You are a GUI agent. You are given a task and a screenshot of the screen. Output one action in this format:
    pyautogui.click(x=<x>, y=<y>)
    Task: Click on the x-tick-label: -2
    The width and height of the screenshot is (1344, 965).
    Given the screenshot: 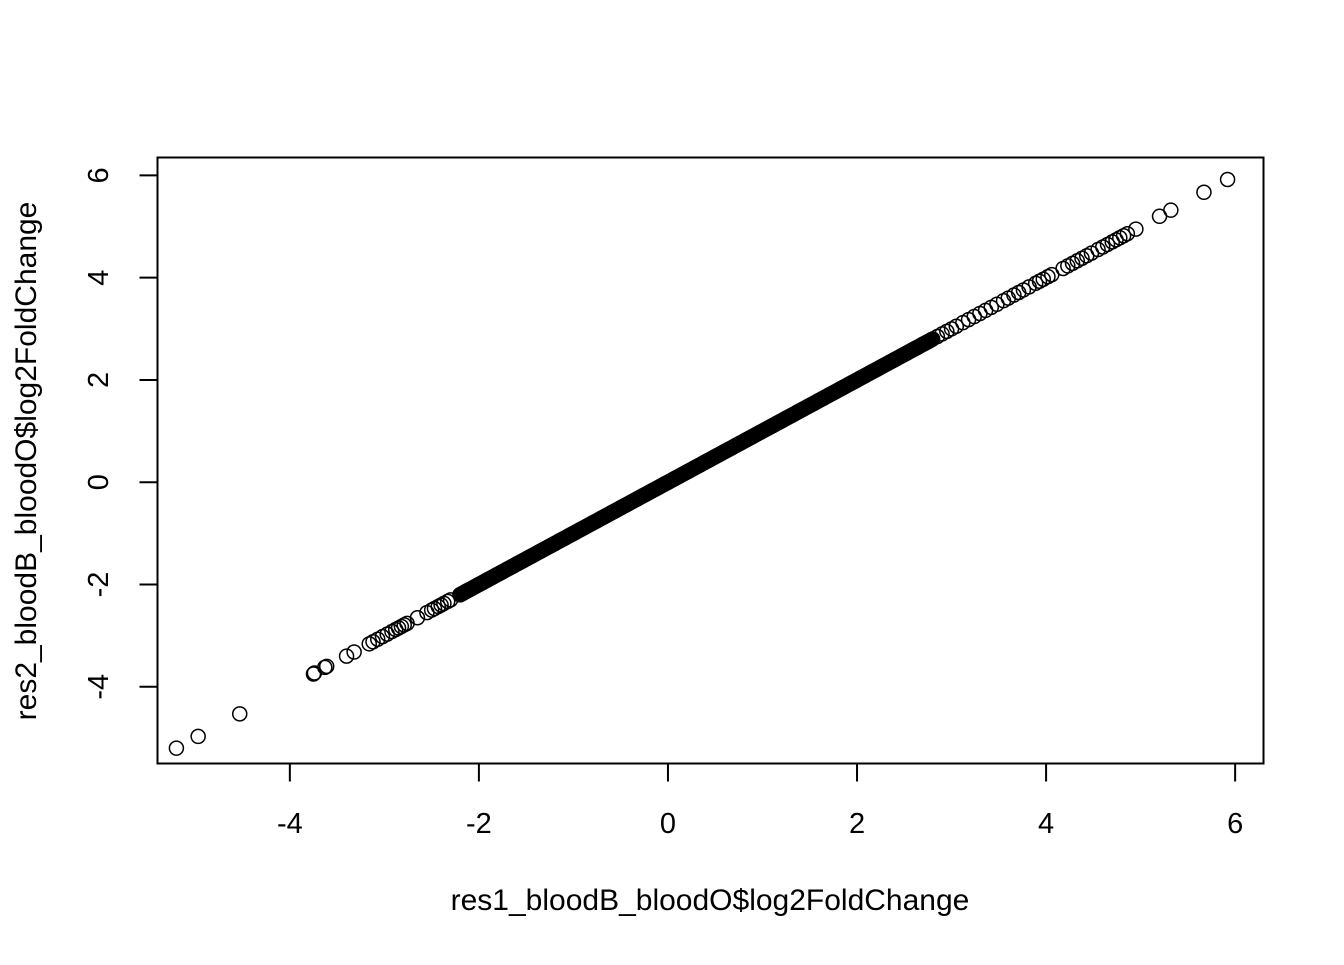 What is the action you would take?
    pyautogui.click(x=479, y=824)
    